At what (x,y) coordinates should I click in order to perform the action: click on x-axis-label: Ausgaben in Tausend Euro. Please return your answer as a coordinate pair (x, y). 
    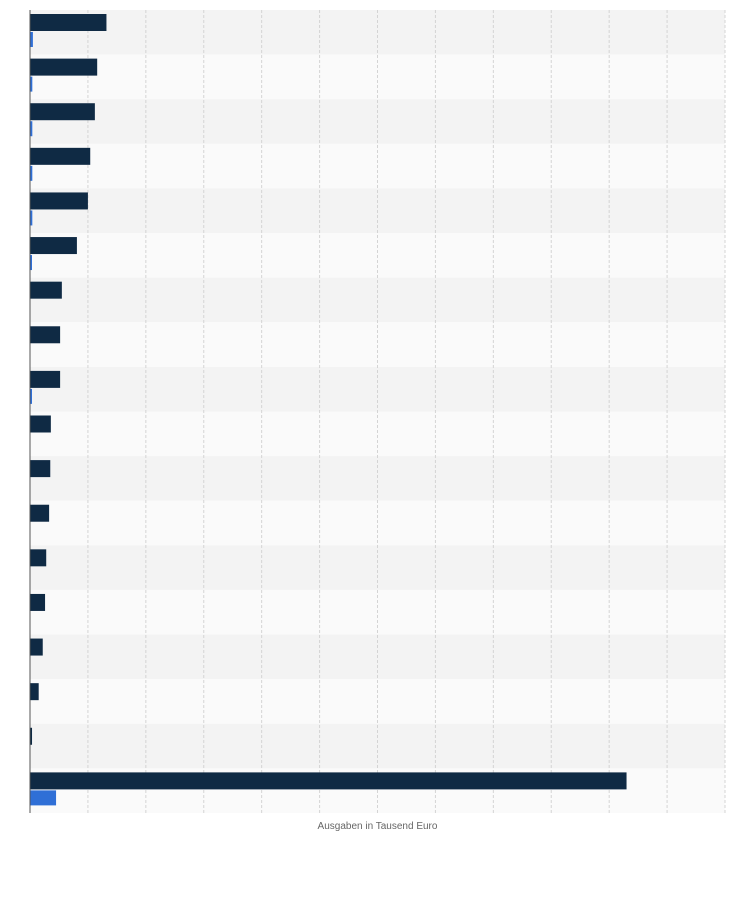
    Looking at the image, I should click on (378, 826).